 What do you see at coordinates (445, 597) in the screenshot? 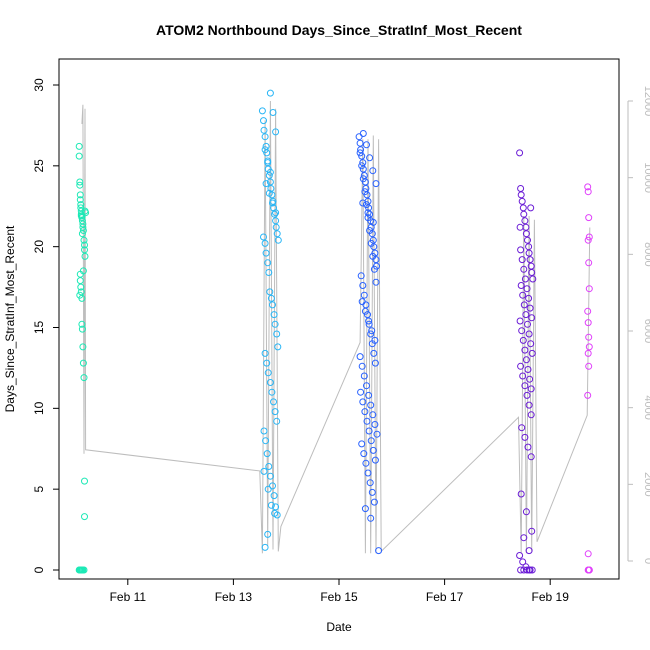
I see `x-tick-label: Feb 17` at bounding box center [445, 597].